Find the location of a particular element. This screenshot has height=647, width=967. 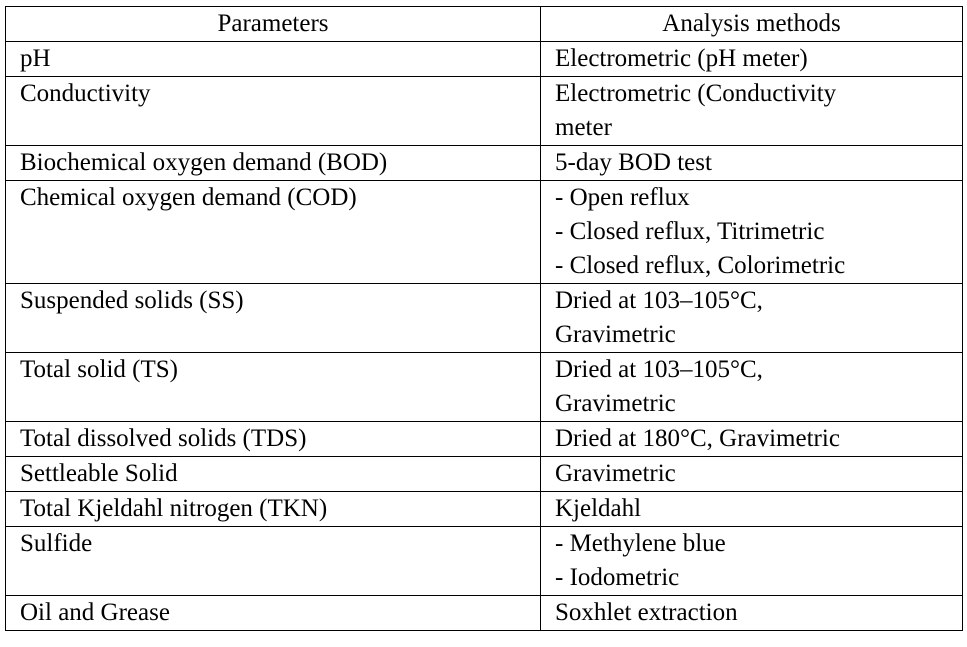

table-header-row: Parameters Analysis methods is located at coordinates (484, 24).